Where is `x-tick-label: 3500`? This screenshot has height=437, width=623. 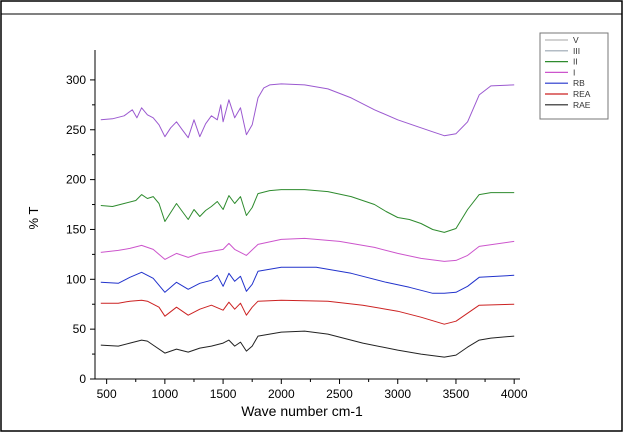 x-tick-label: 3500 is located at coordinates (456, 394).